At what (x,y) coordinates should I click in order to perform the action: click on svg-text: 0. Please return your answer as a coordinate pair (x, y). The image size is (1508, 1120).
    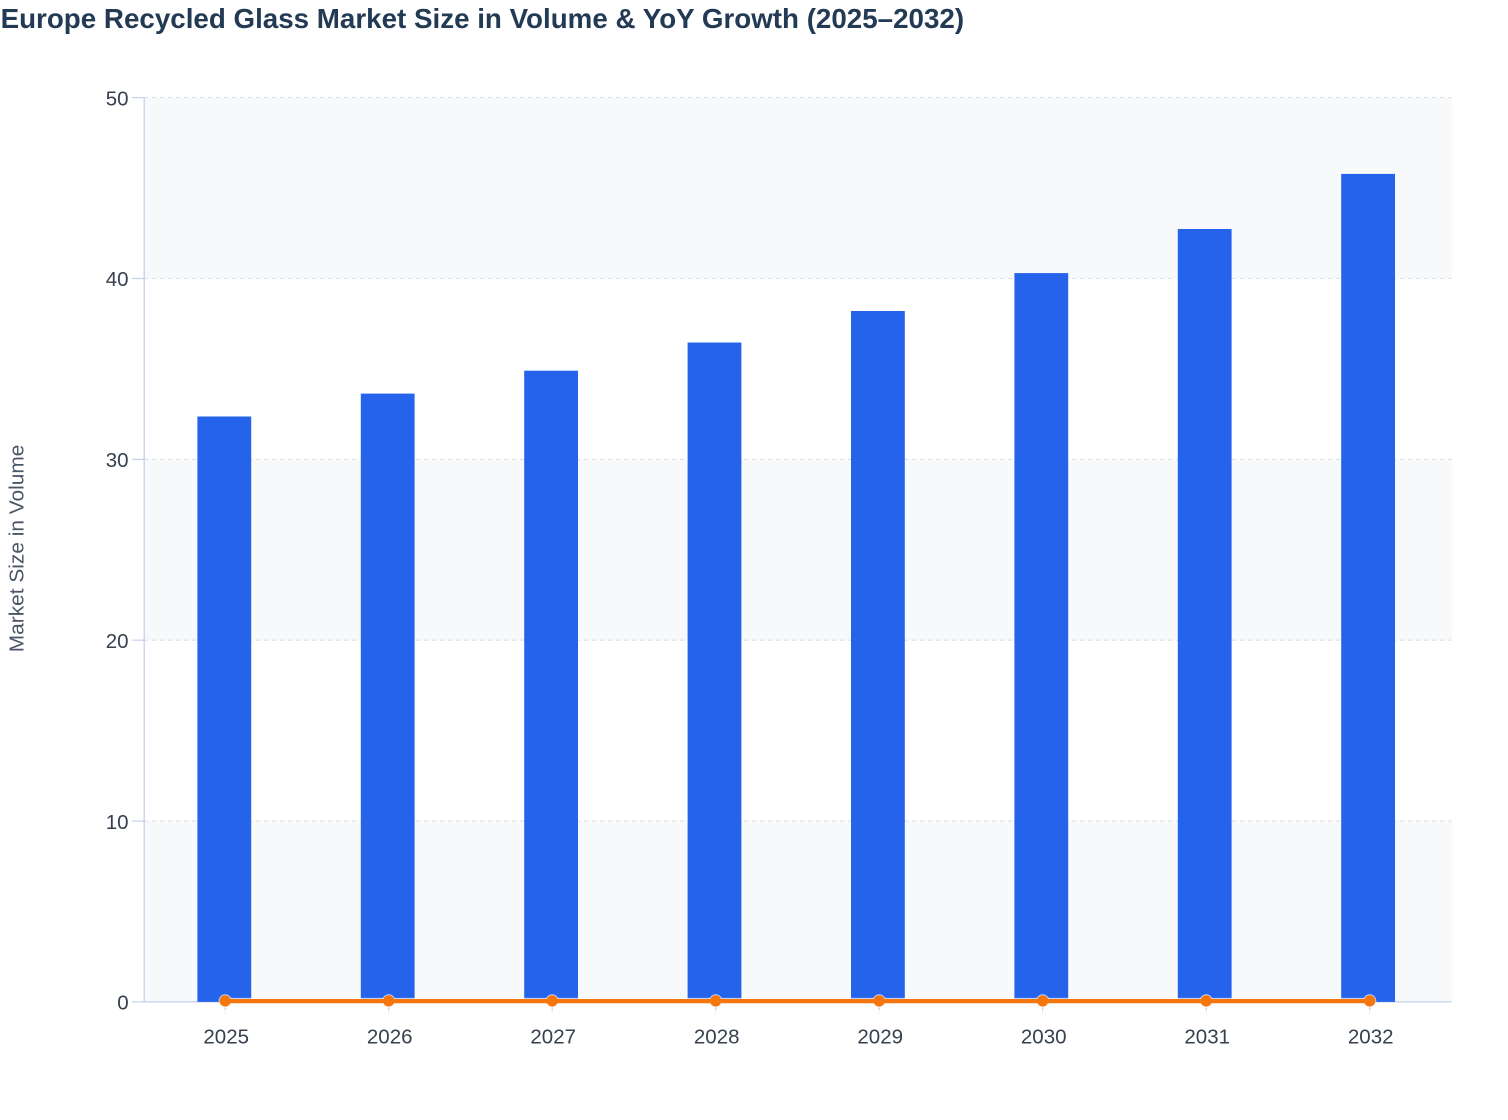
    Looking at the image, I should click on (122, 1003).